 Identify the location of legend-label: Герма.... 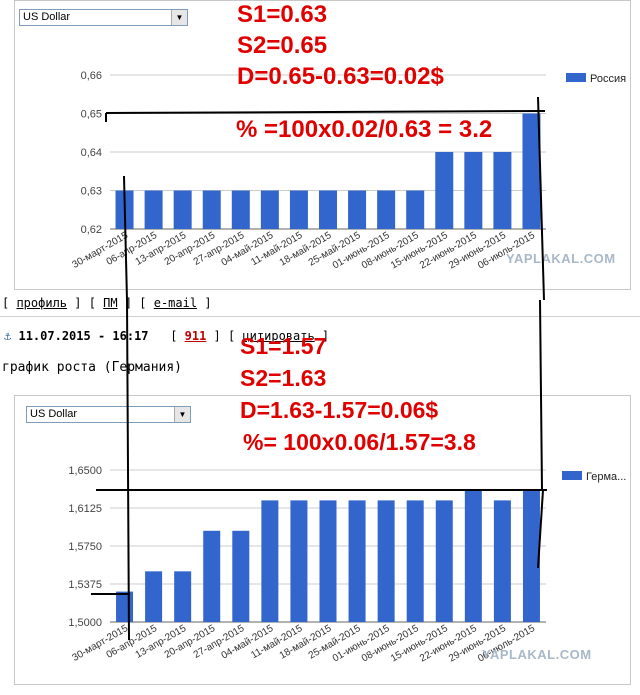
(606, 477).